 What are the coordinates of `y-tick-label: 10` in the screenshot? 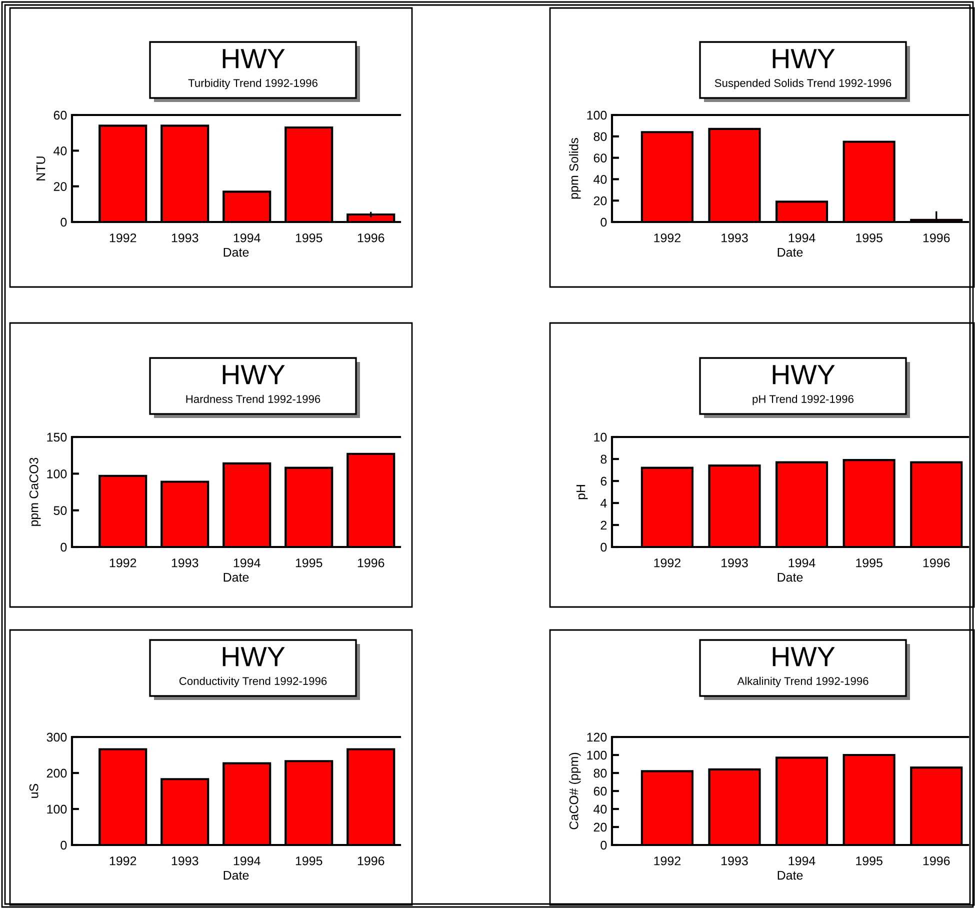 It's located at (600, 437).